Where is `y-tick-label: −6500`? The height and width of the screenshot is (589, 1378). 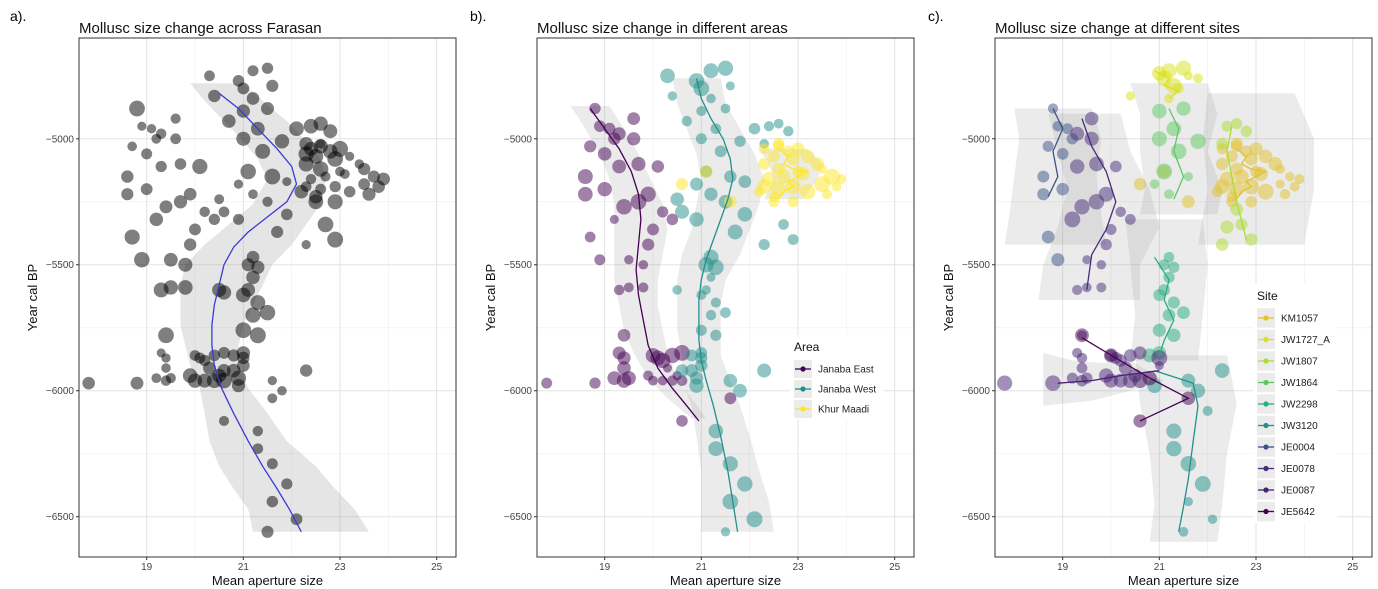 y-tick-label: −6500 is located at coordinates (976, 517).